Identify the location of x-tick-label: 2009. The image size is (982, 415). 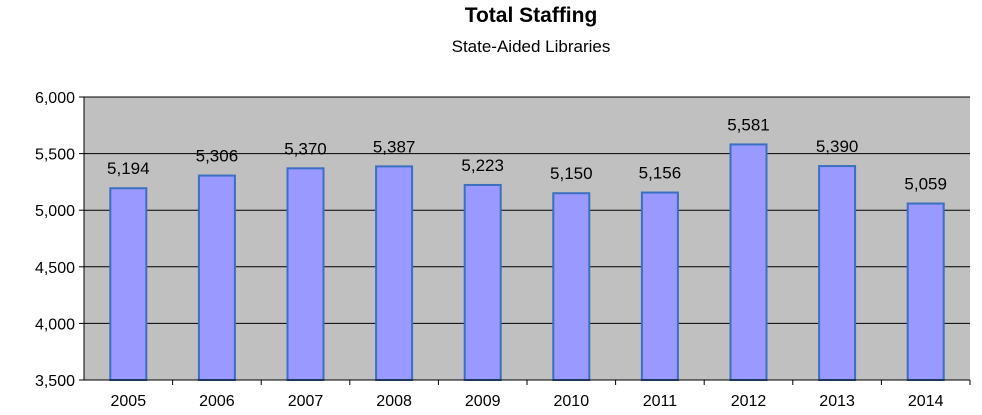
(483, 401).